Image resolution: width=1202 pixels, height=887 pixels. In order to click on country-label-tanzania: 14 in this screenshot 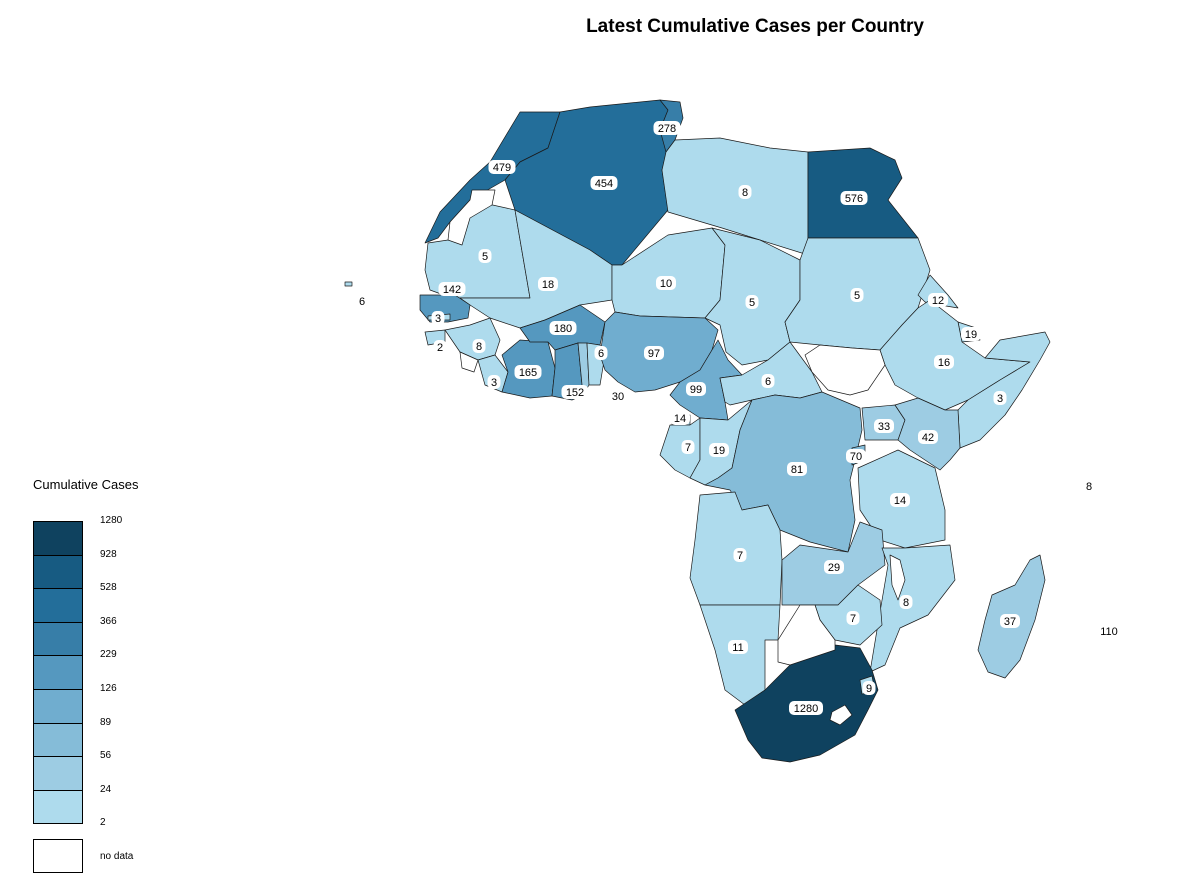, I will do `click(900, 500)`.